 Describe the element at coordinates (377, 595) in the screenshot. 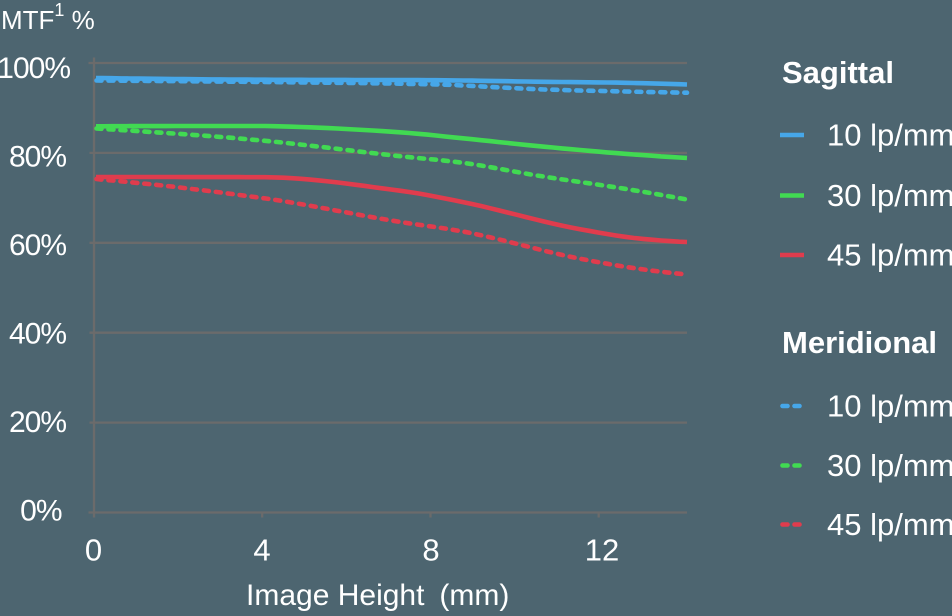

I see `svg-text: Image Height (mm)` at that location.